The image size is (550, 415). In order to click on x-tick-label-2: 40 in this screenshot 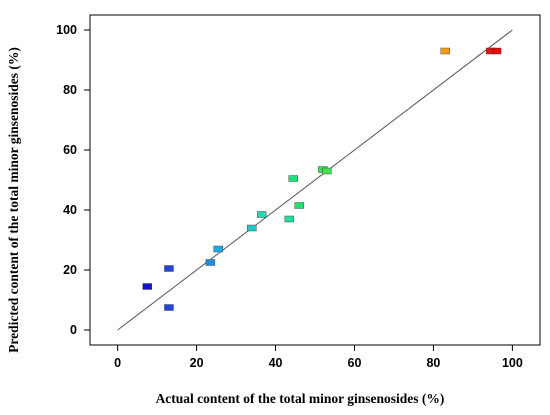, I will do `click(276, 363)`.